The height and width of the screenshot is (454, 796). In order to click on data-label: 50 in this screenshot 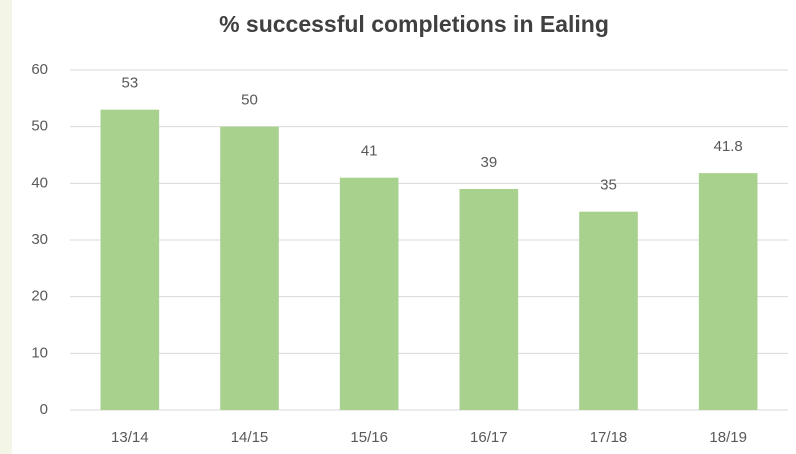, I will do `click(249, 100)`.